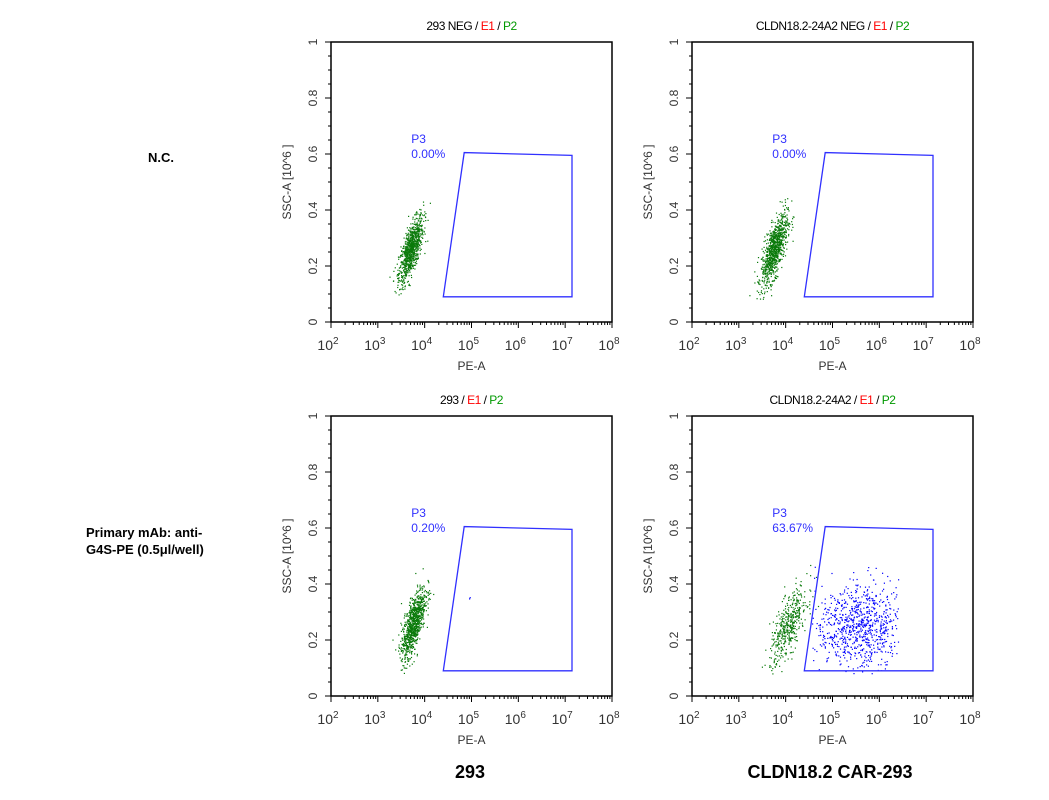 Image resolution: width=1049 pixels, height=800 pixels. Describe the element at coordinates (507, 224) in the screenshot. I see `gate-p3` at that location.